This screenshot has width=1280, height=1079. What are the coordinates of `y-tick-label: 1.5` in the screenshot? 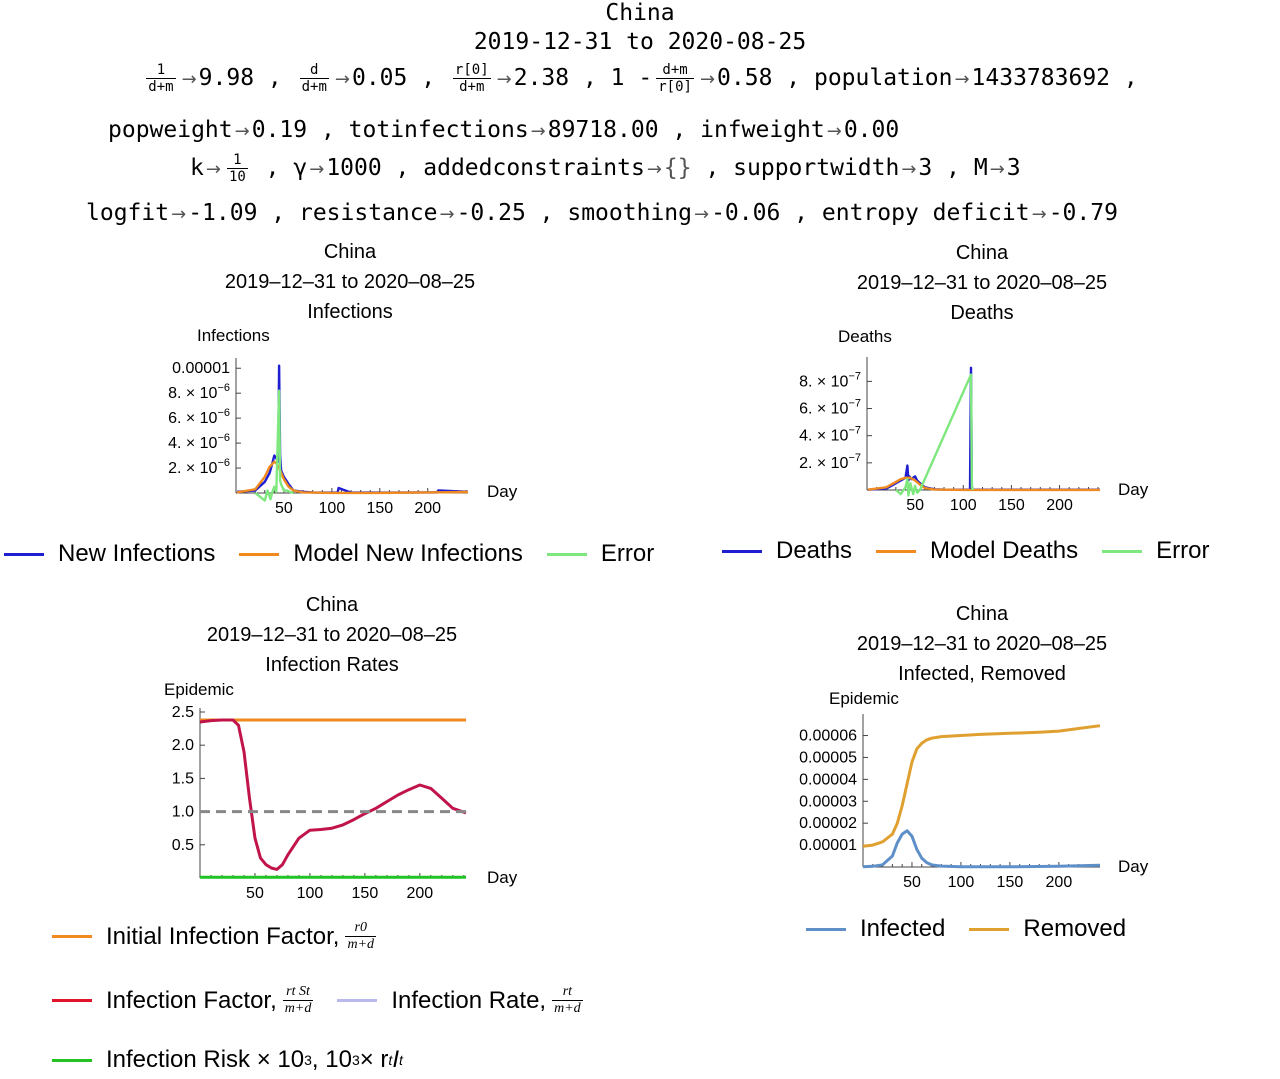 It's located at (183, 778).